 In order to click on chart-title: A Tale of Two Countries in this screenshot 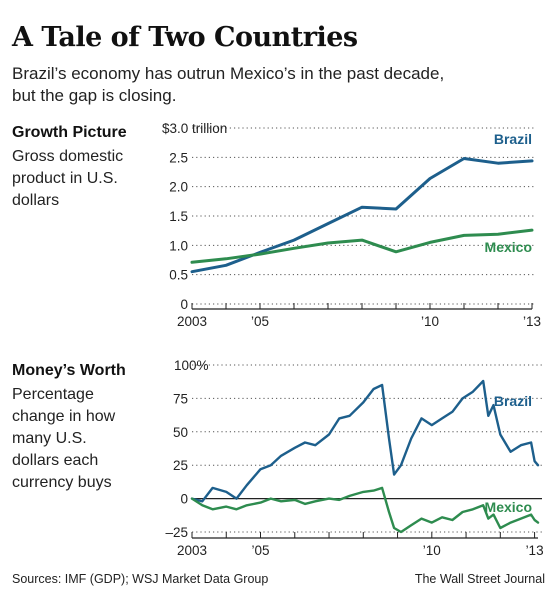, I will do `click(185, 37)`.